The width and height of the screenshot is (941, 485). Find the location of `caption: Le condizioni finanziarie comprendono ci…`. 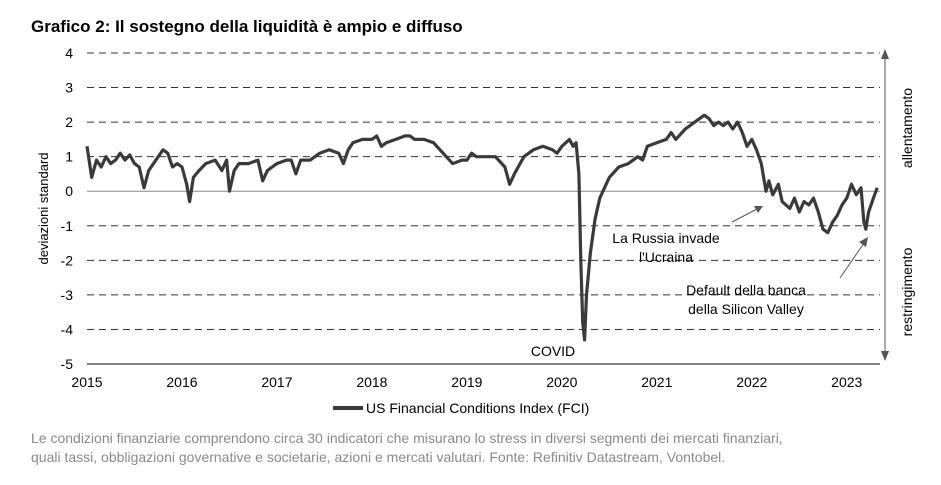

caption: Le condizioni finanziarie comprendono ci… is located at coordinates (481, 448).